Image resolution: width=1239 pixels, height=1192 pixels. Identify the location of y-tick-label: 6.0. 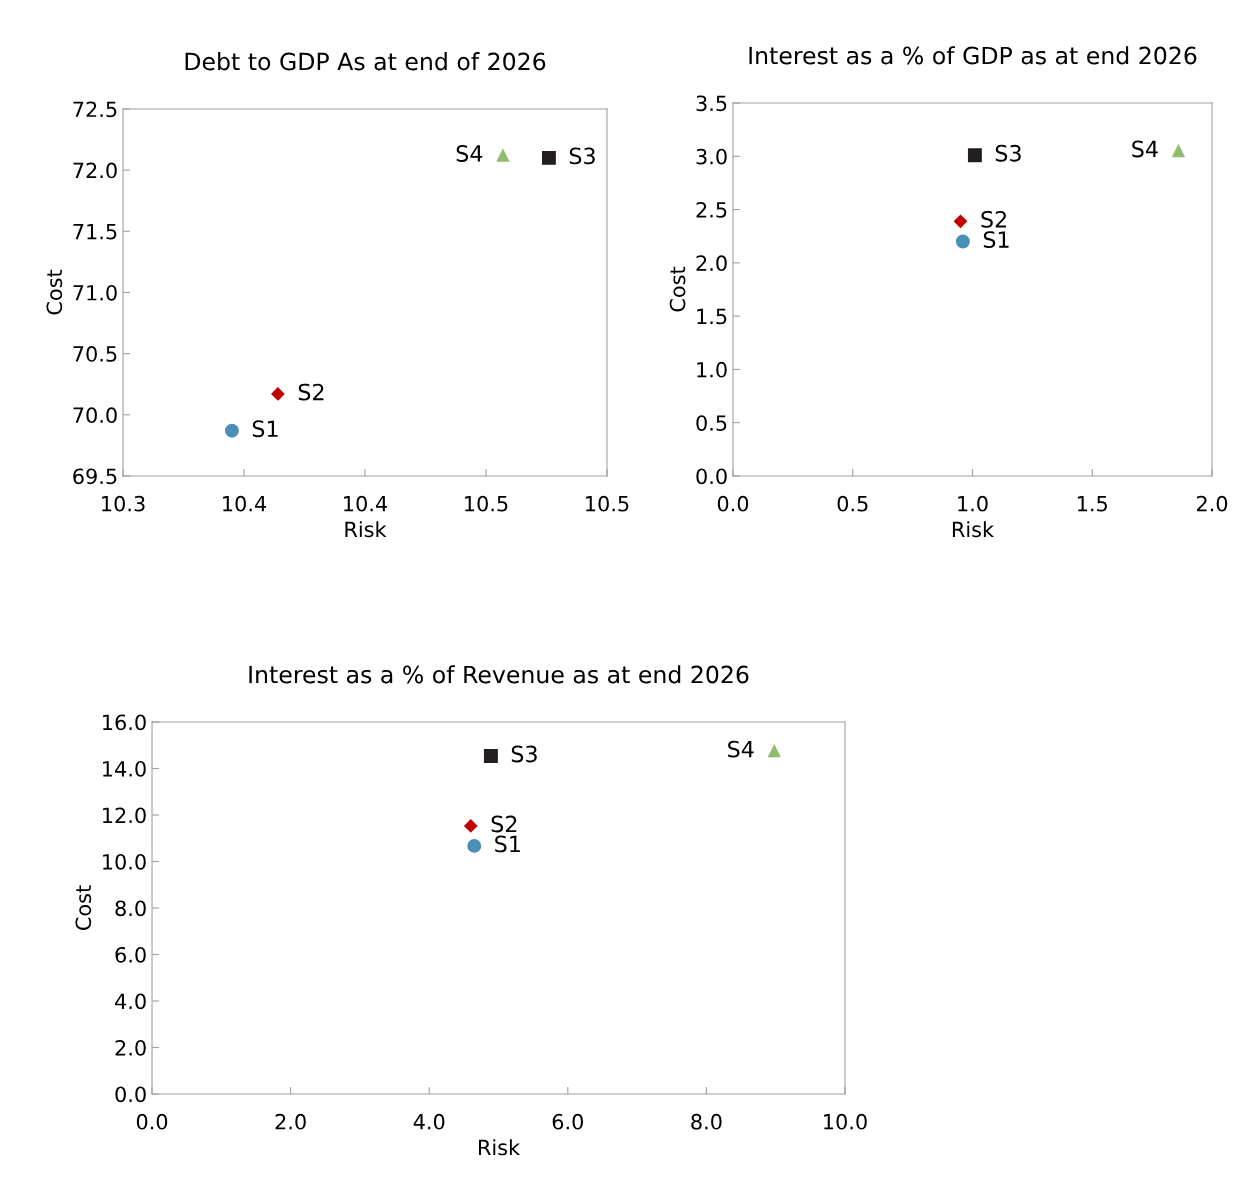
(130, 954).